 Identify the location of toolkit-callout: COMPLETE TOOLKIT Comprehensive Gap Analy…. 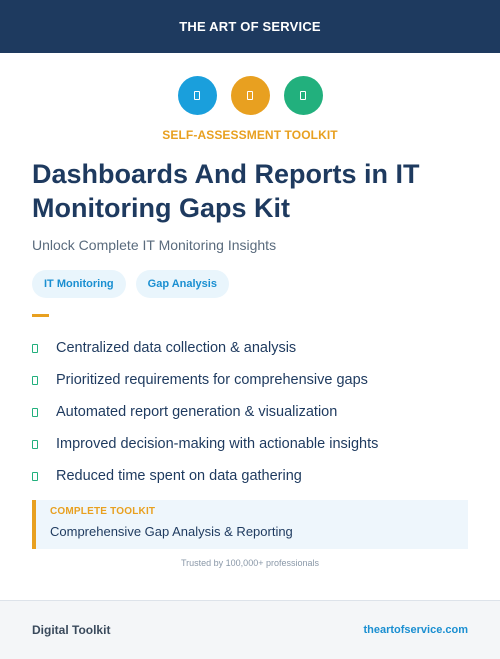
(250, 524).